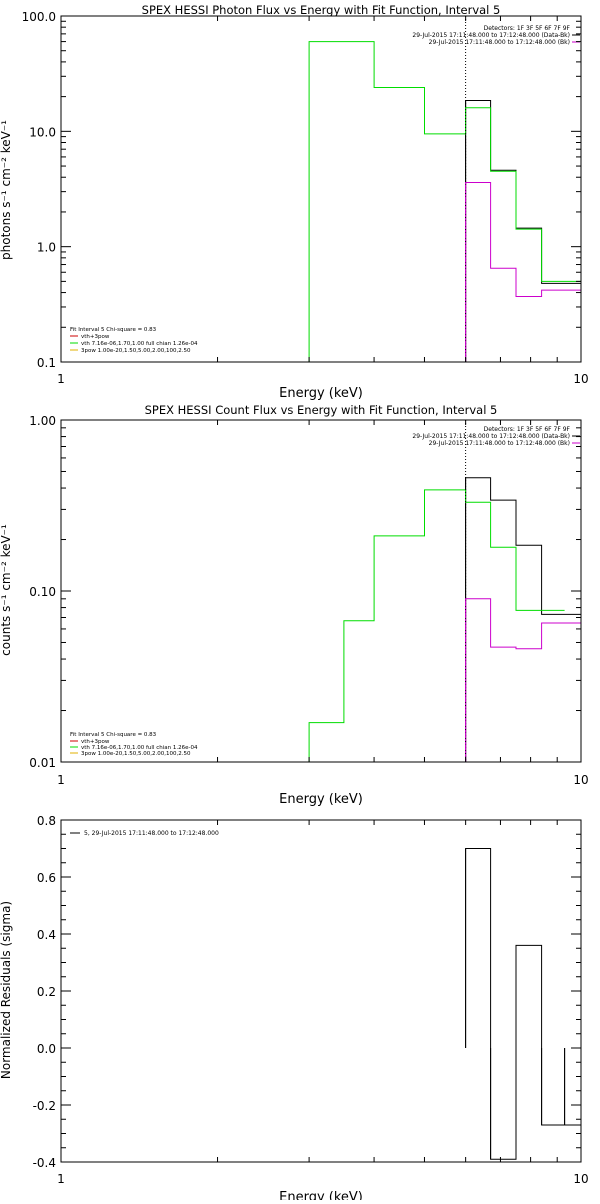 This screenshot has width=600, height=1204. Describe the element at coordinates (46, 878) in the screenshot. I see `y-tick-label: 0.6` at that location.